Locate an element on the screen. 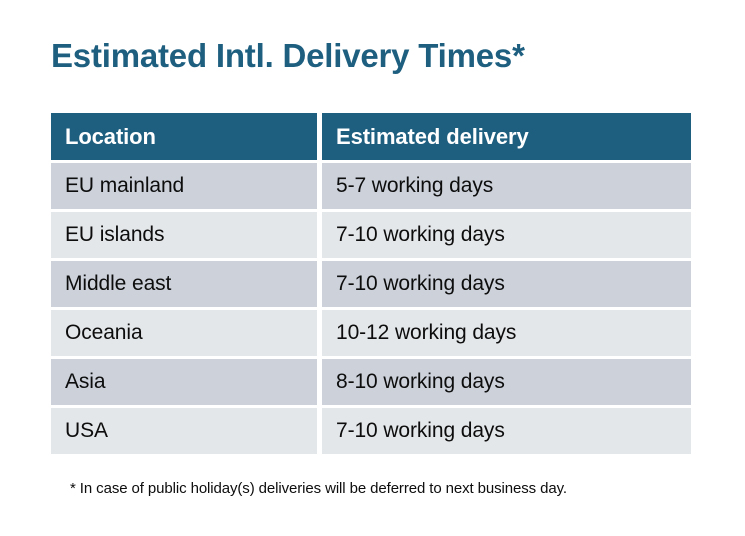 The width and height of the screenshot is (745, 536). cell-delivery: 10-12 working days is located at coordinates (506, 333).